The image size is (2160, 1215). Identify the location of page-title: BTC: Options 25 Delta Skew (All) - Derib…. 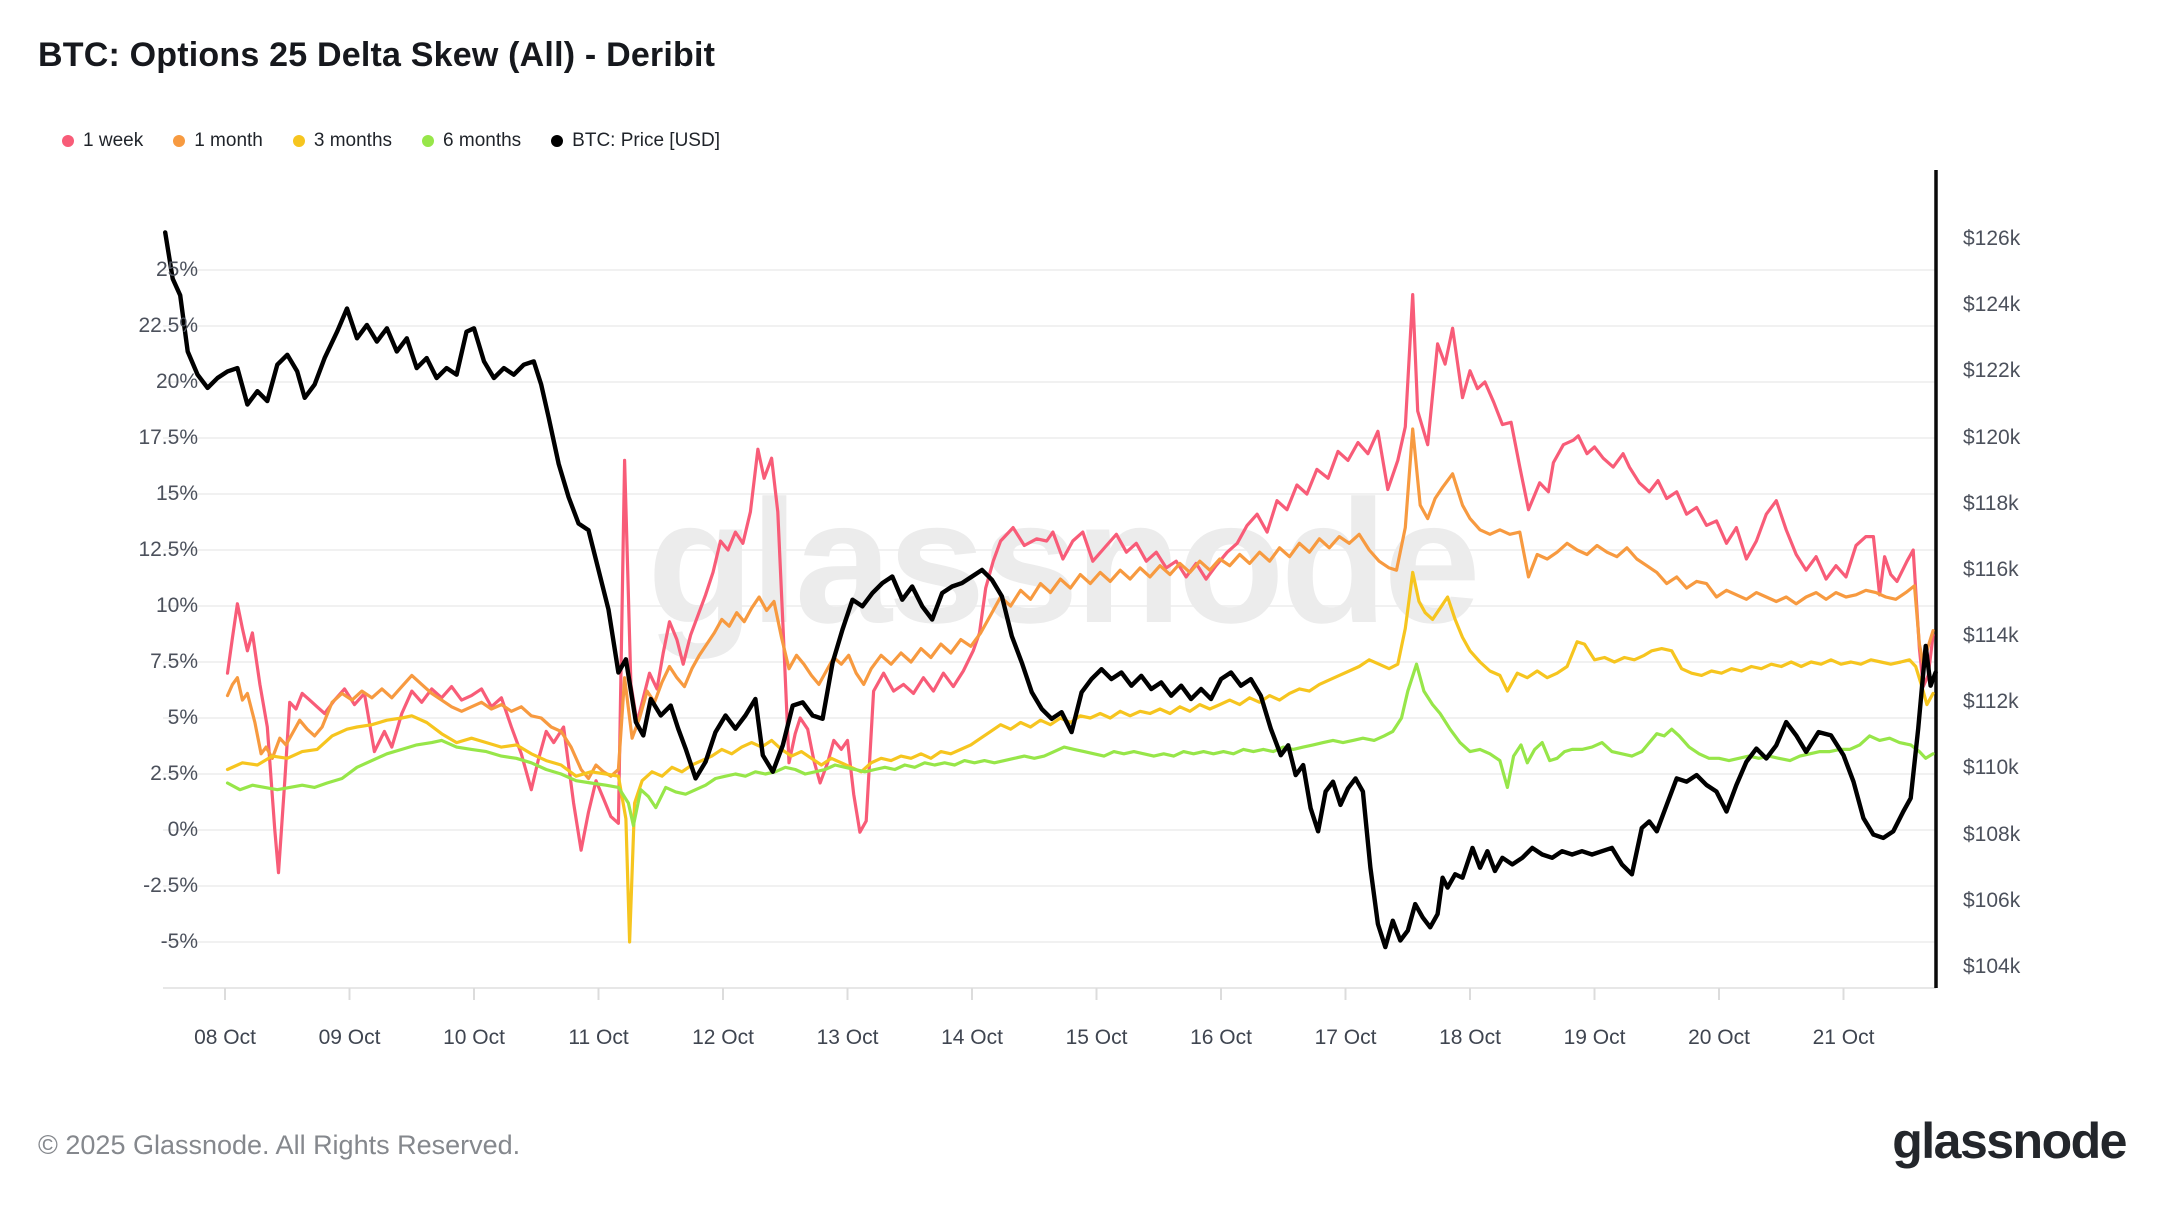
(377, 55).